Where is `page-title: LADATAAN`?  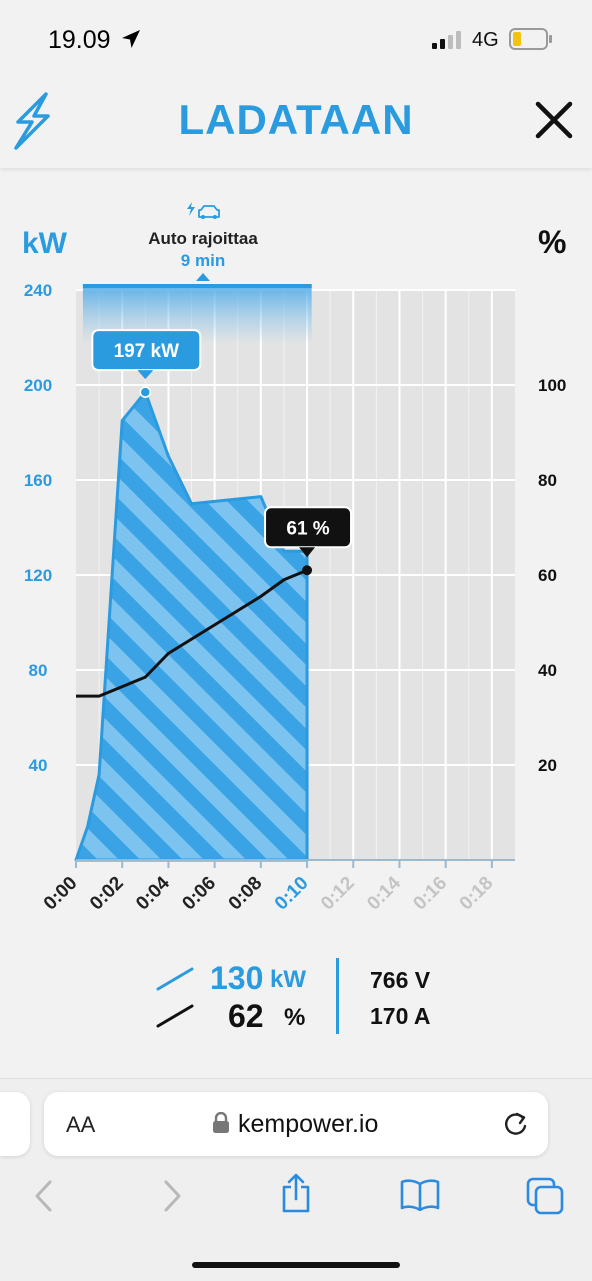
page-title: LADATAAN is located at coordinates (296, 119).